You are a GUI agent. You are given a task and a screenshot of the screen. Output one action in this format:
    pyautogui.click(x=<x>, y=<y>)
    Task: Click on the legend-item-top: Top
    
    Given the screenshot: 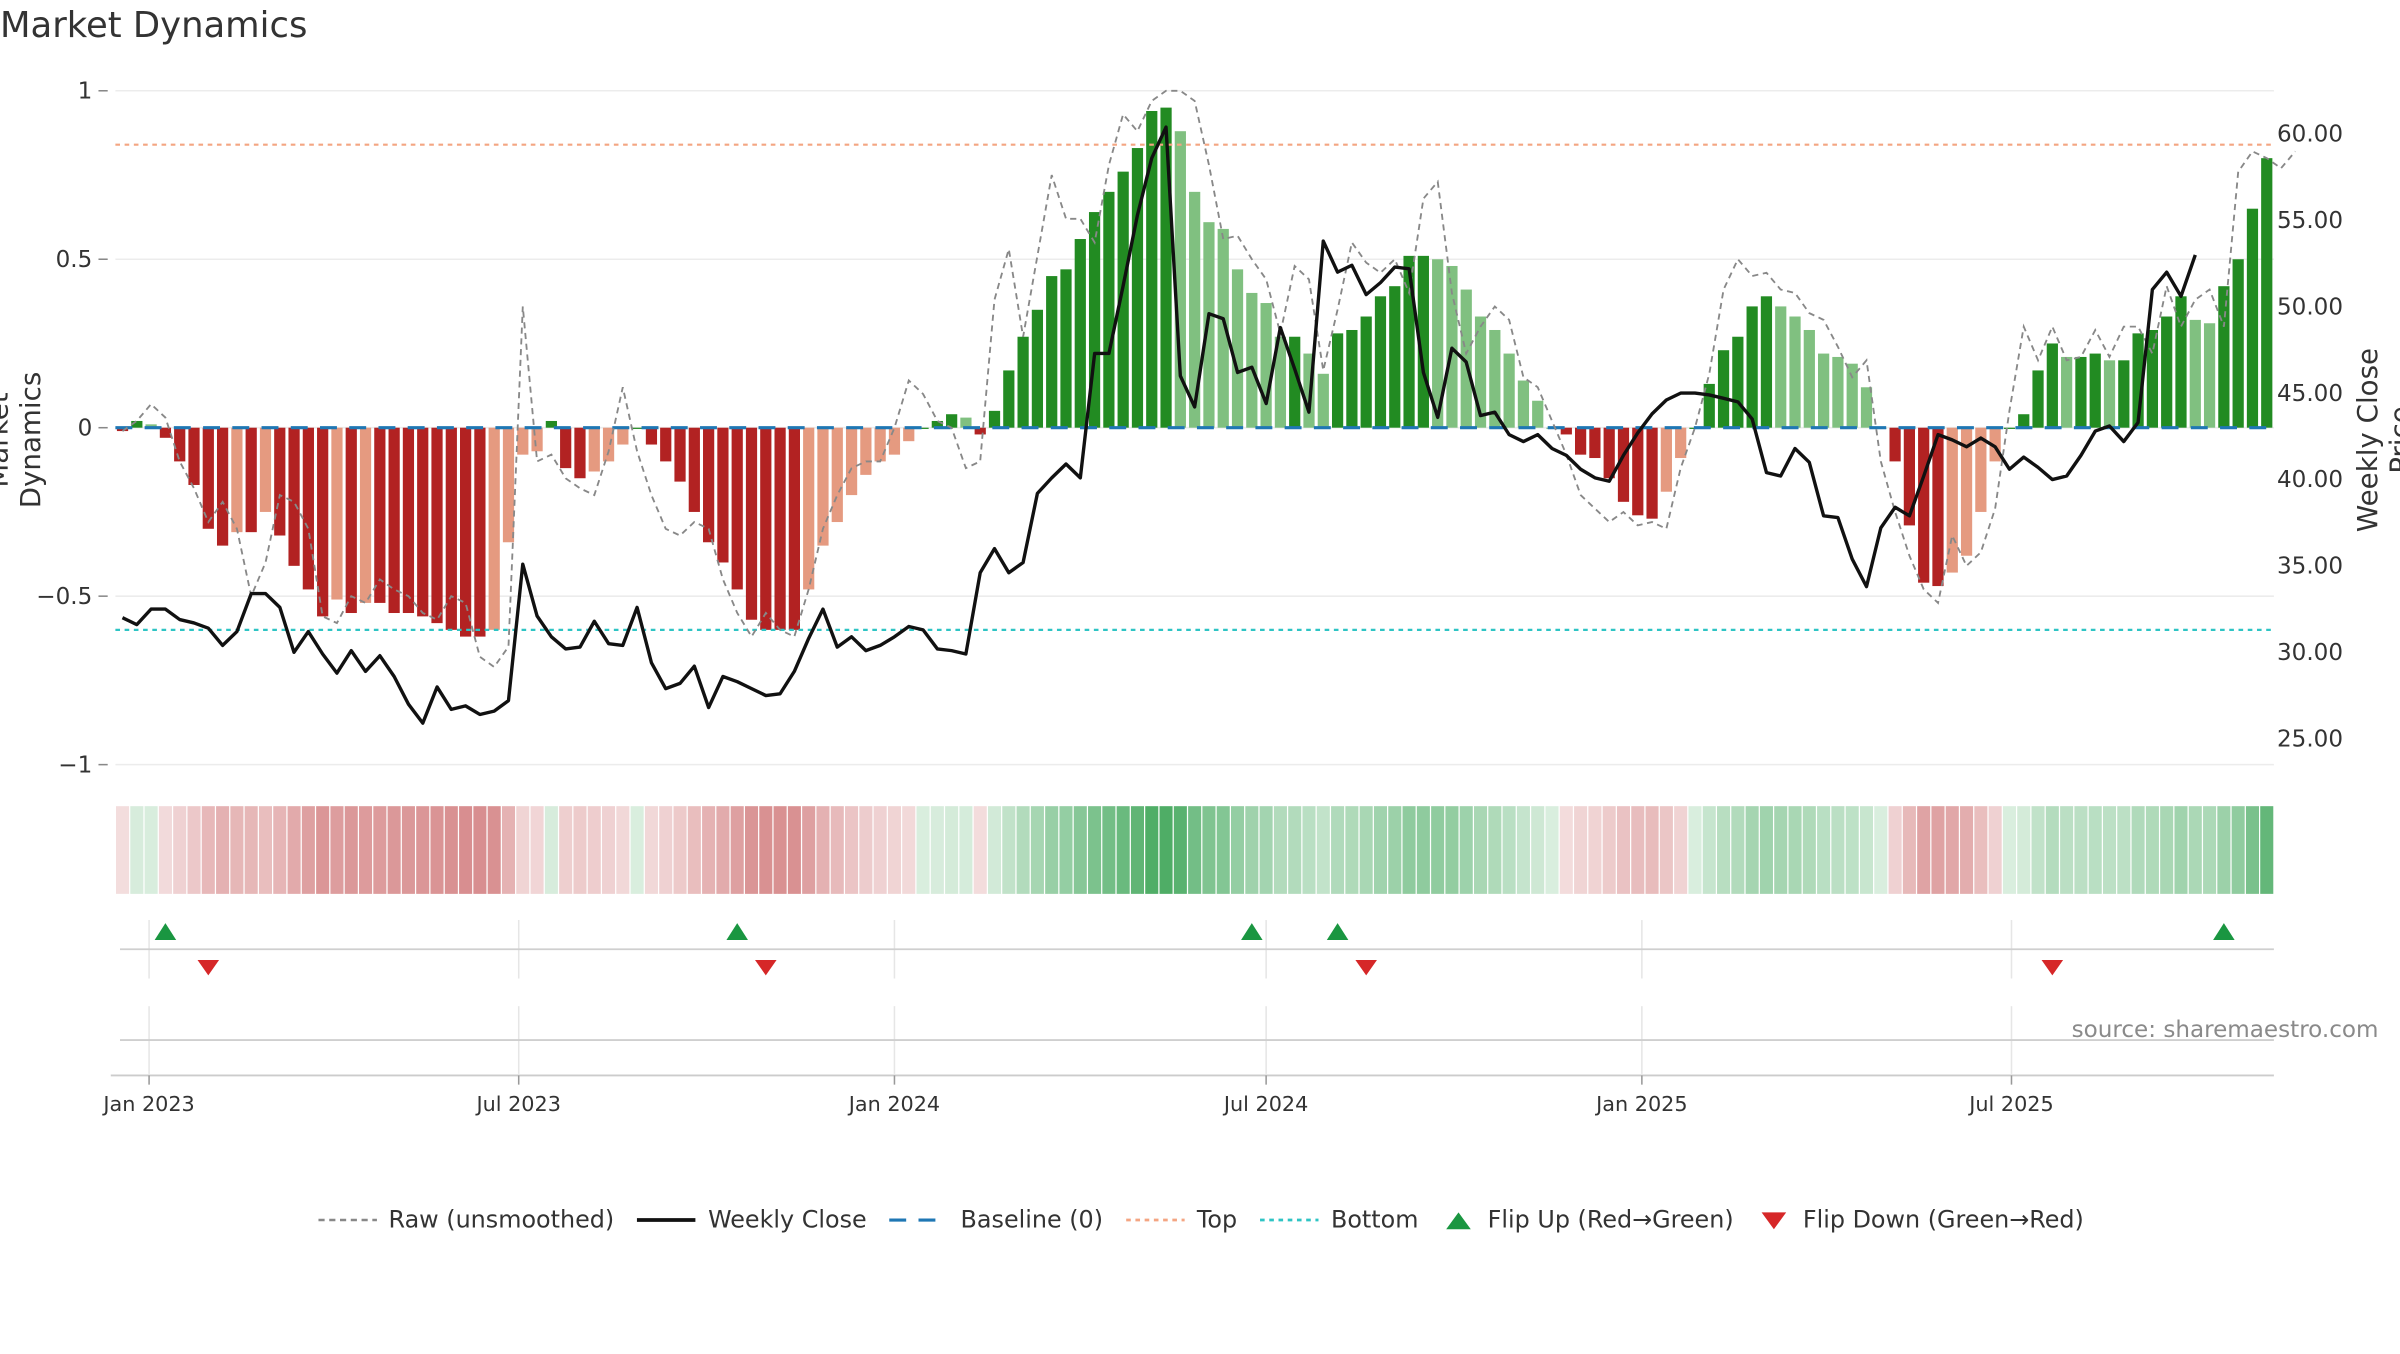 What is the action you would take?
    pyautogui.click(x=1181, y=1220)
    